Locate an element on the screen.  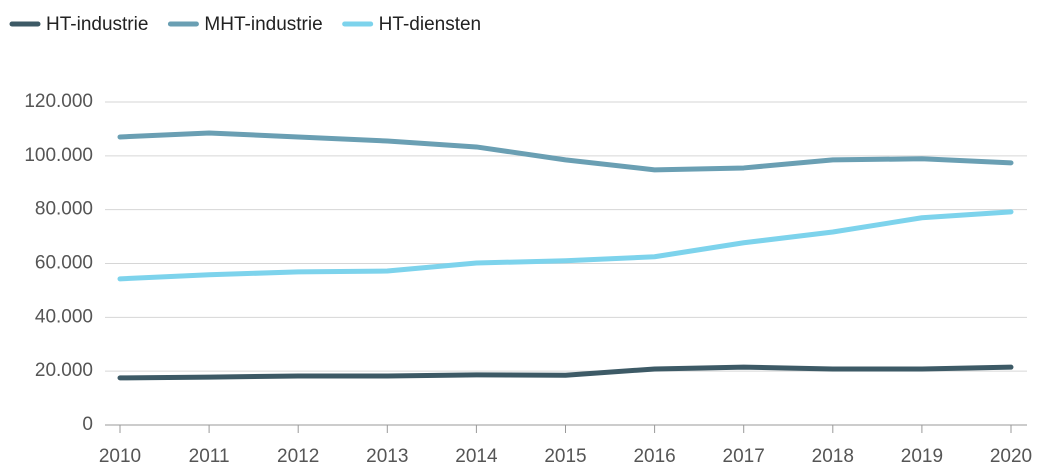
y-tick-label: 20.000 is located at coordinates (64, 370).